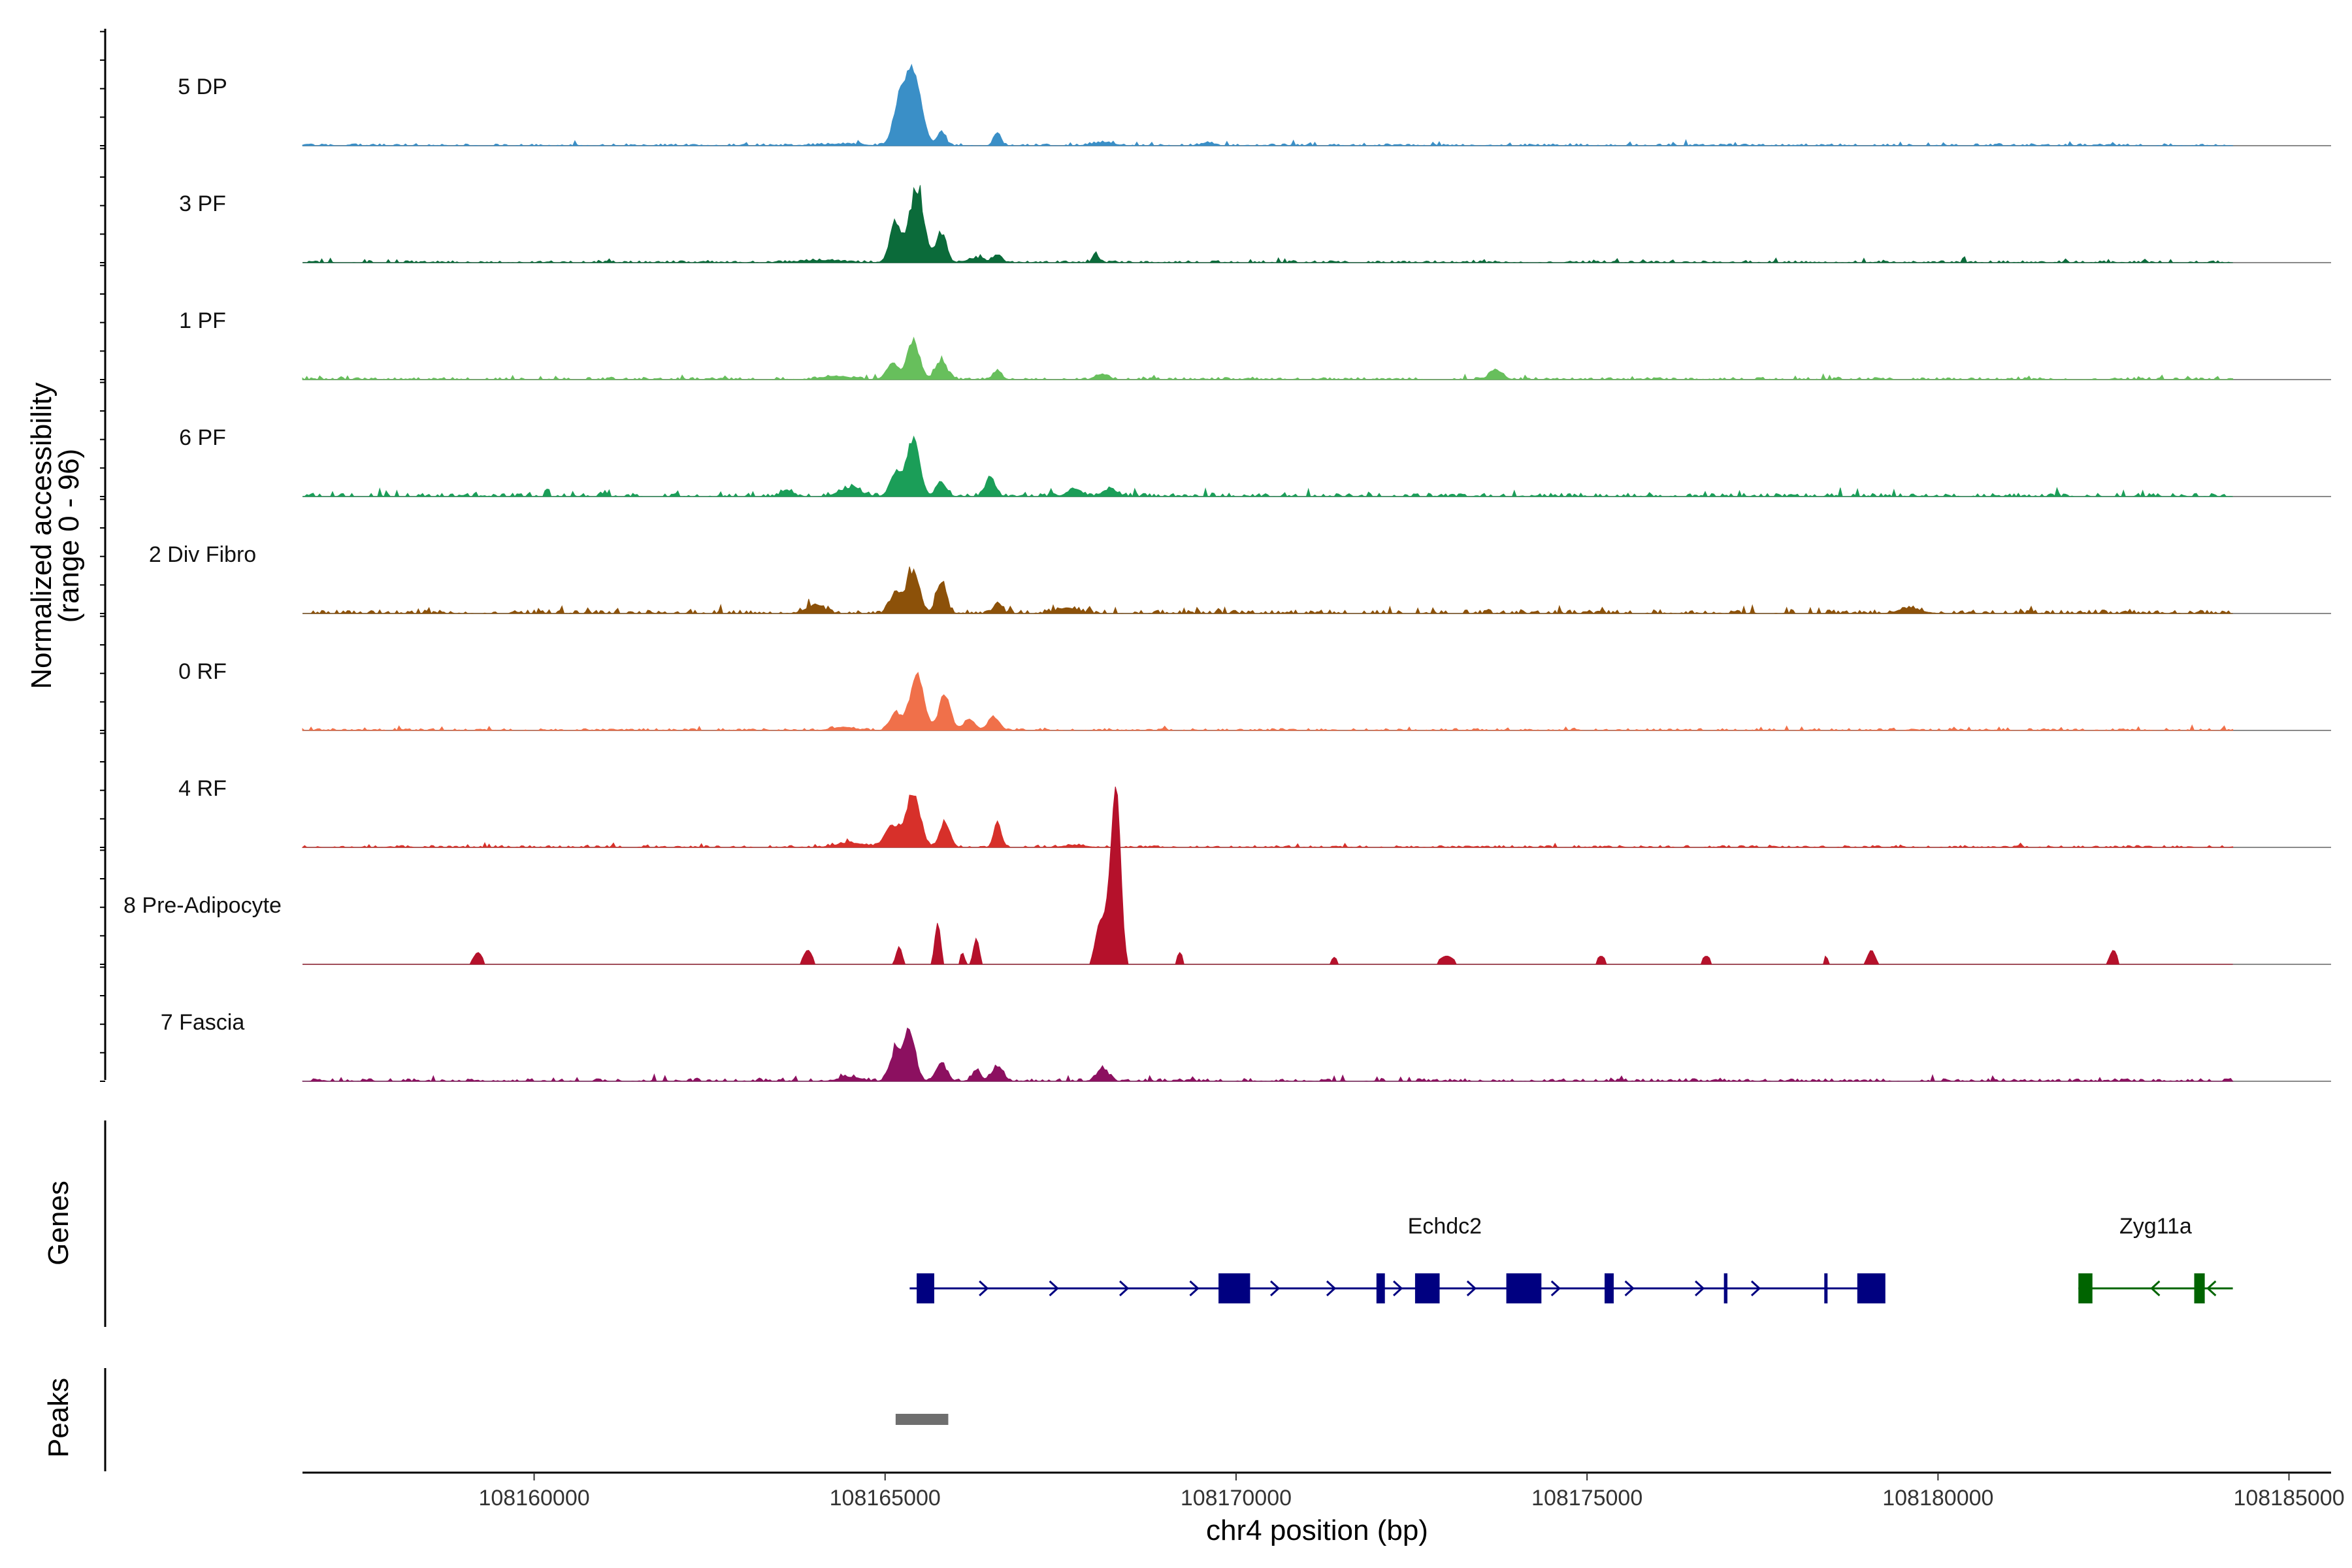  I want to click on track-2-div-fibro: 2 Div Fibro, so click(1240, 578).